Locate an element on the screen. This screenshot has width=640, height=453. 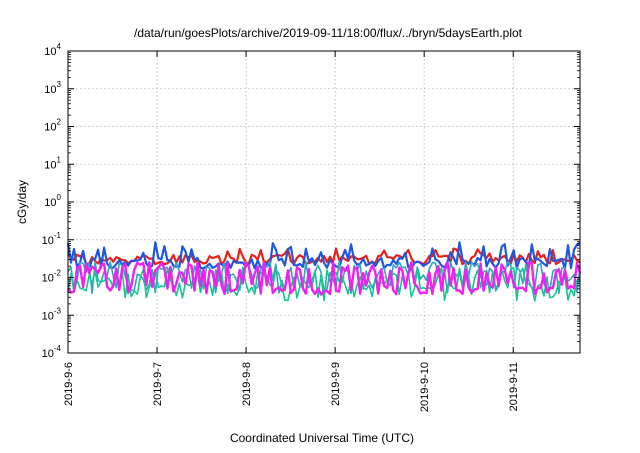
x-tick-label: 2019-9-7 is located at coordinates (158, 384).